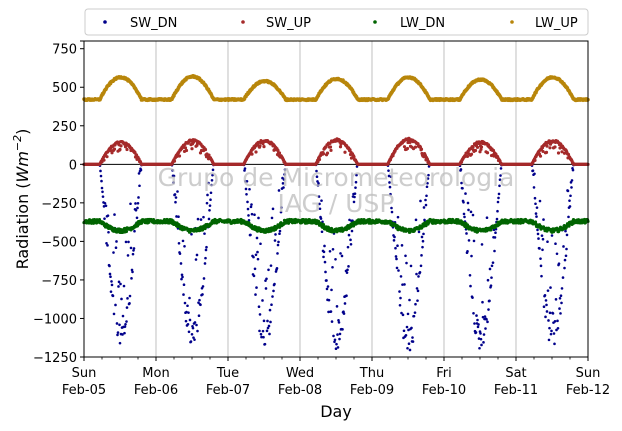 The width and height of the screenshot is (622, 431). Describe the element at coordinates (336, 88) in the screenshot. I see `series-lw-up` at that location.